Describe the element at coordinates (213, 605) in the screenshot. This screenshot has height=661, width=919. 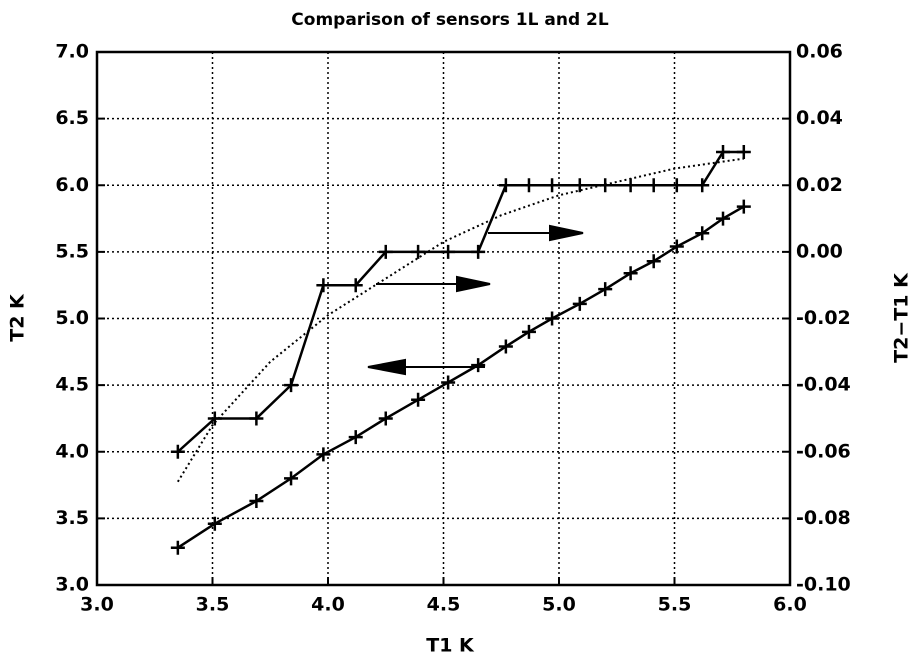
I see `x-tick-label: 3.5` at that location.